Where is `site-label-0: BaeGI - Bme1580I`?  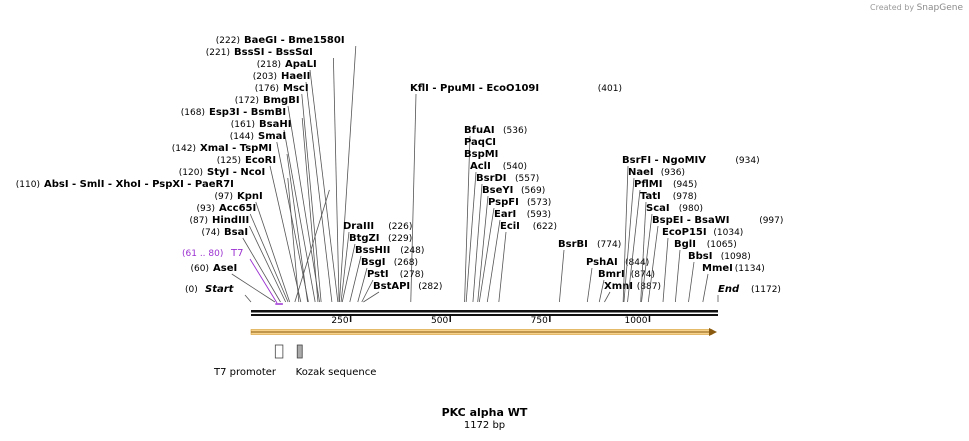
site-label-0: BaeGI - Bme1580I is located at coordinates (294, 40).